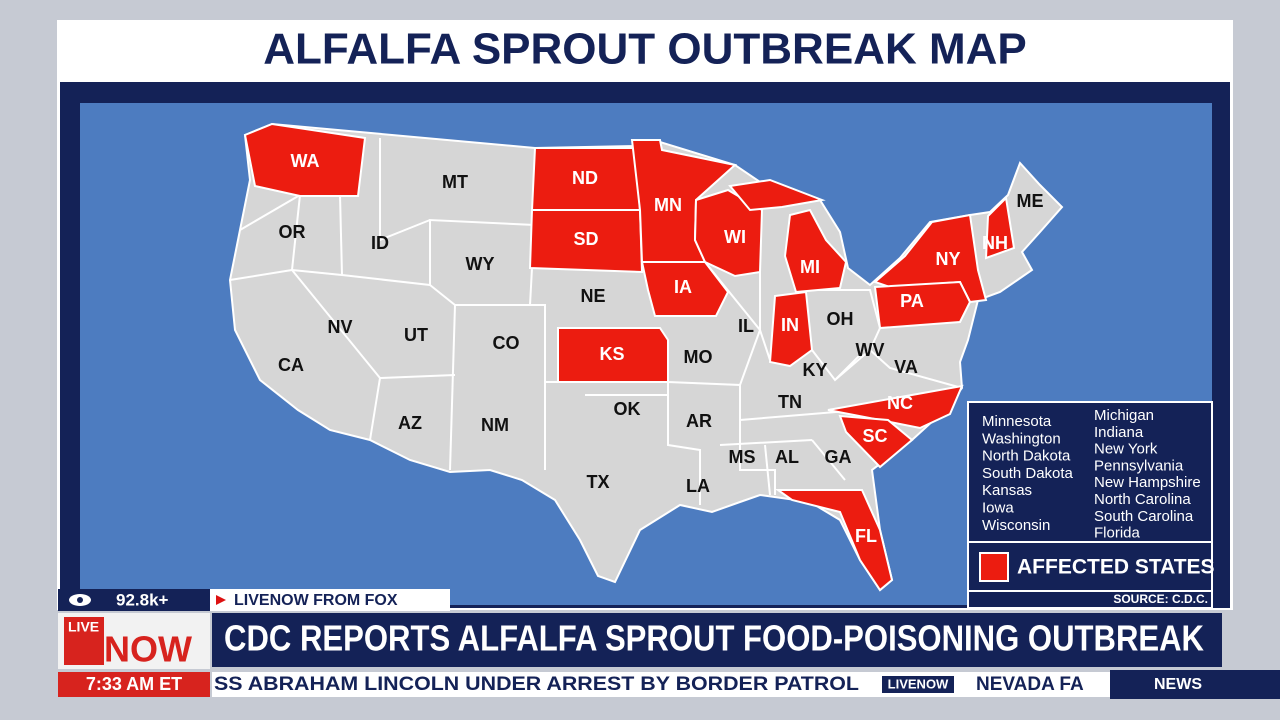  I want to click on state-label: MO, so click(698, 357).